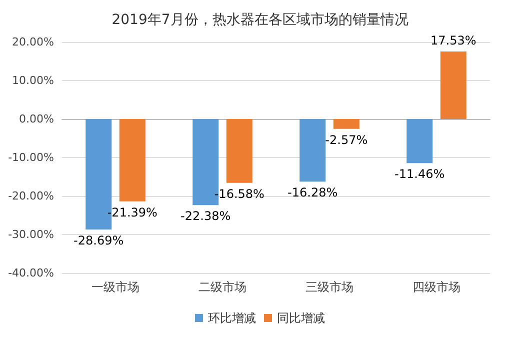 This screenshot has width=520, height=341. I want to click on y-tick-label: -20.00%, so click(31, 196).